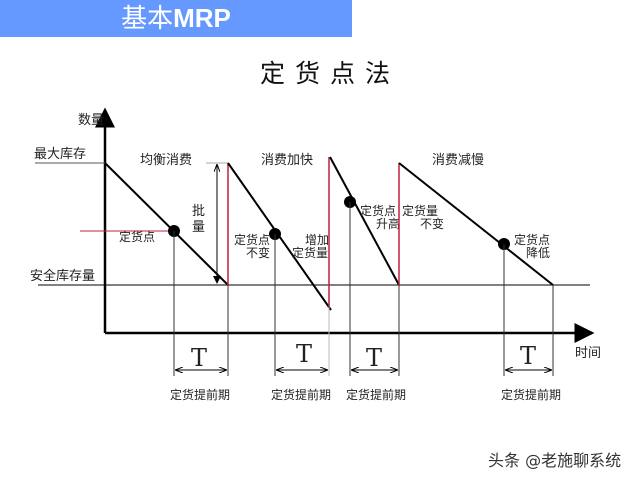 The height and width of the screenshot is (480, 640). Describe the element at coordinates (198, 211) in the screenshot. I see `batch-label: 批` at that location.